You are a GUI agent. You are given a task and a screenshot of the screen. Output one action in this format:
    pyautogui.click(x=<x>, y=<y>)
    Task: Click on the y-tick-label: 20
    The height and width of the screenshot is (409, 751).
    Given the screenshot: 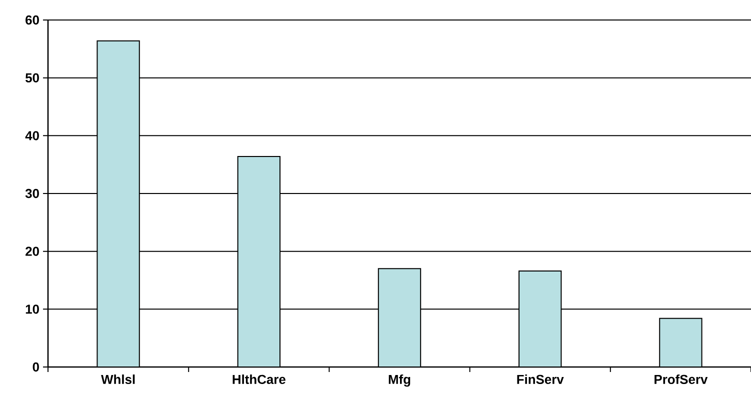 What is the action you would take?
    pyautogui.click(x=32, y=251)
    